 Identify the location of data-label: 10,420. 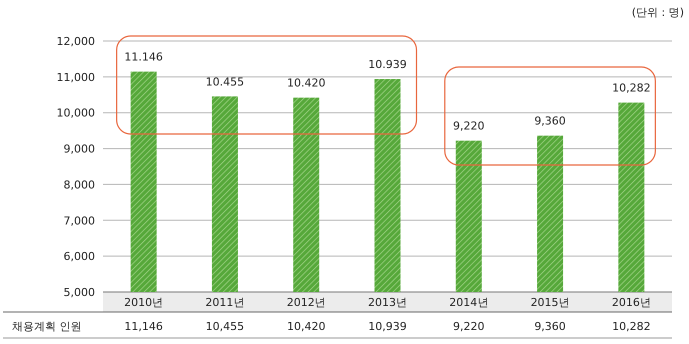
(306, 326).